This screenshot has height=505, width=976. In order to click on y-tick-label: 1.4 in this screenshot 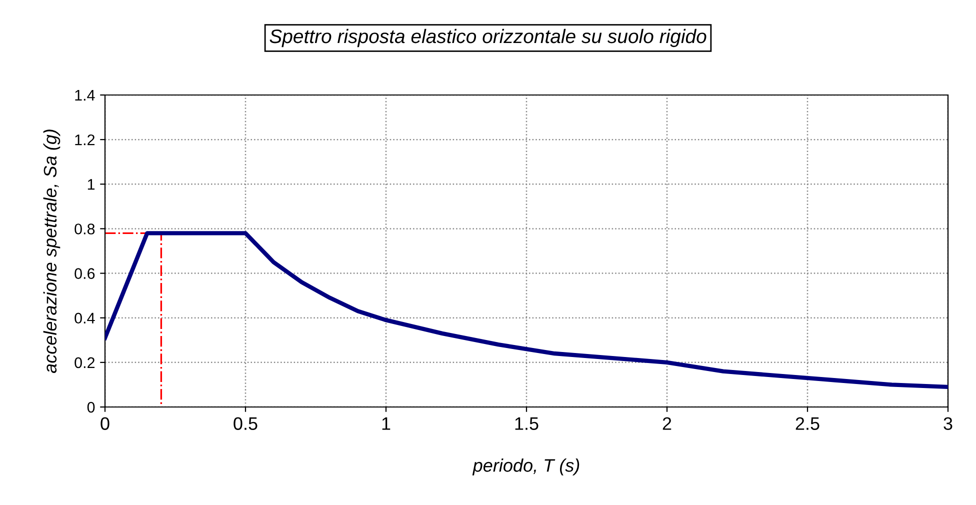, I will do `click(85, 95)`.